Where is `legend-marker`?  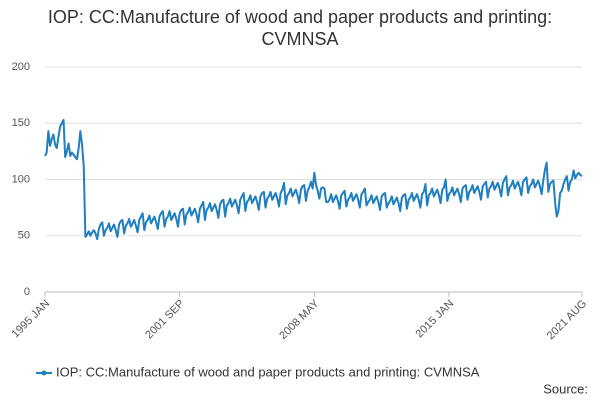 legend-marker is located at coordinates (44, 373).